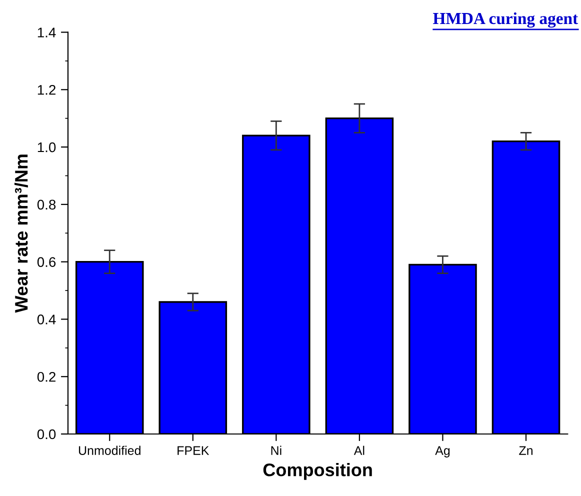  What do you see at coordinates (21, 233) in the screenshot?
I see `y-axis-title: Wear rate mm³/Nm` at bounding box center [21, 233].